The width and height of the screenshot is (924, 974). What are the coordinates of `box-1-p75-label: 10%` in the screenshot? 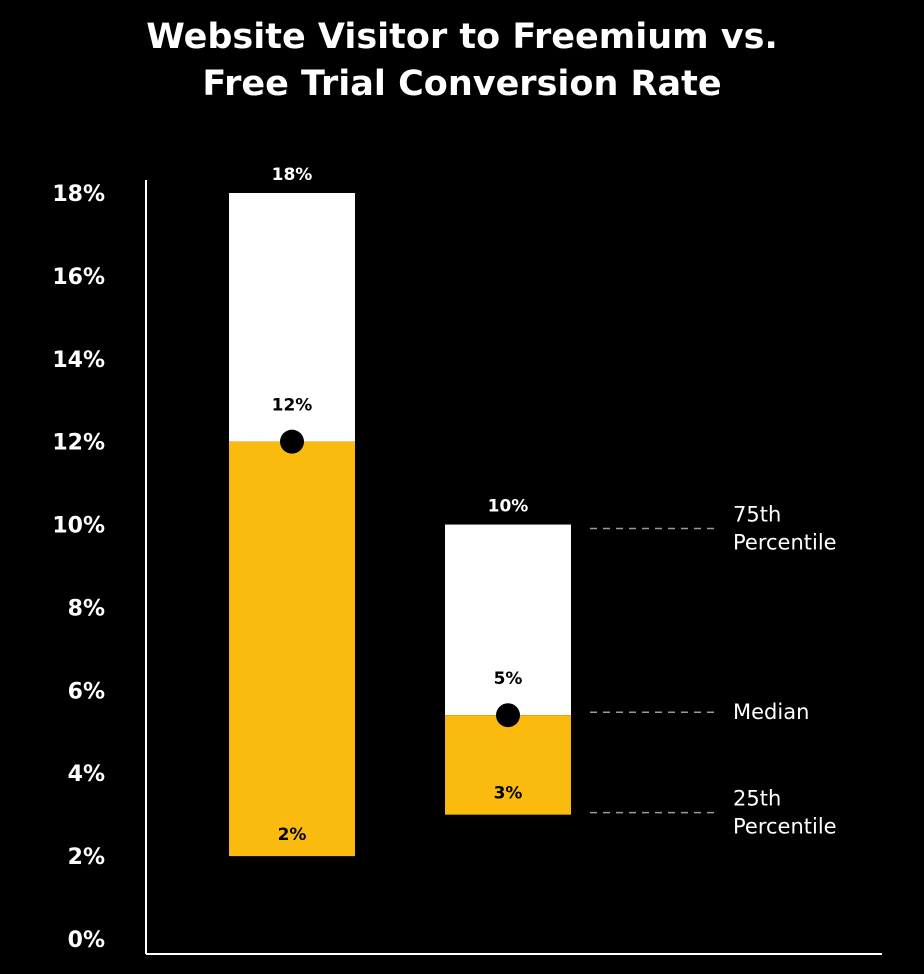 It's located at (508, 507).